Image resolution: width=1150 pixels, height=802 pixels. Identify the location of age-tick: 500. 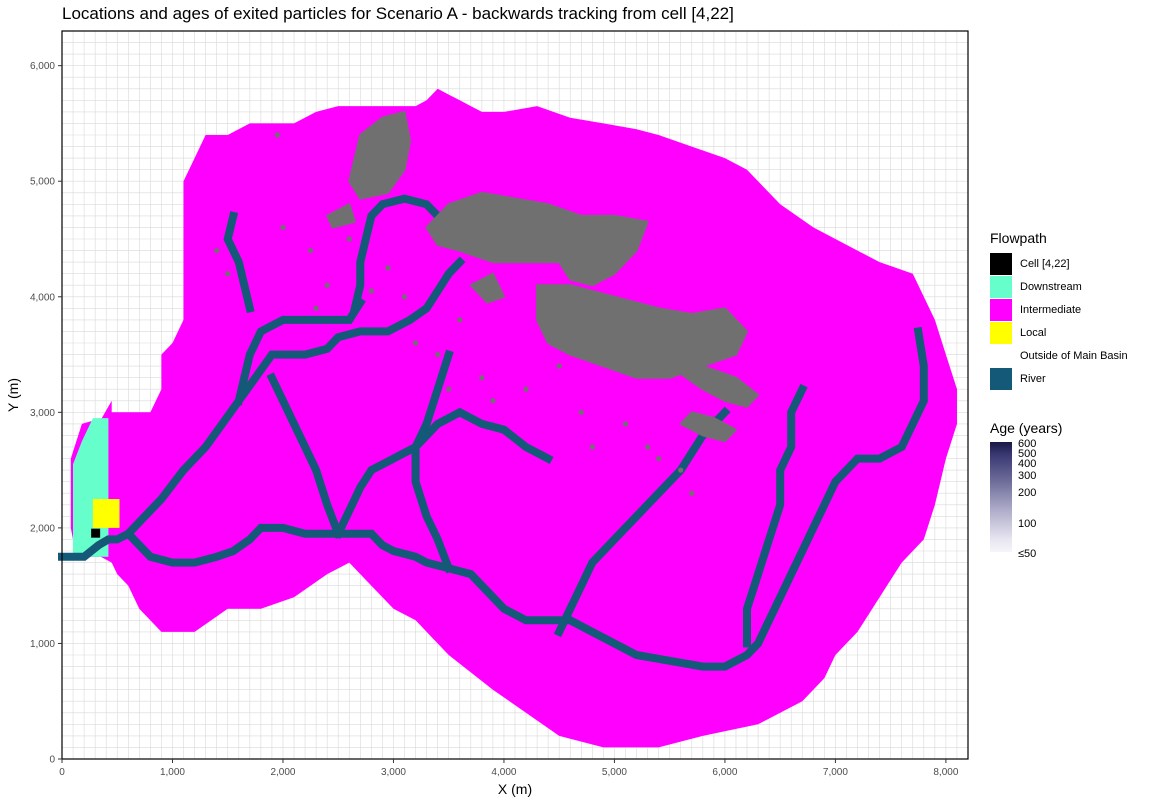
(1027, 454).